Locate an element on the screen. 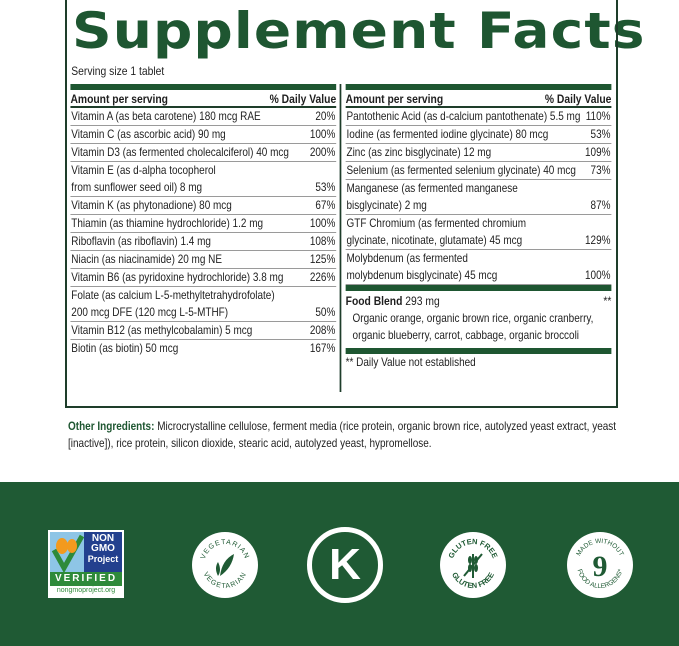  food-blend-amount: 293 mg is located at coordinates (422, 301).